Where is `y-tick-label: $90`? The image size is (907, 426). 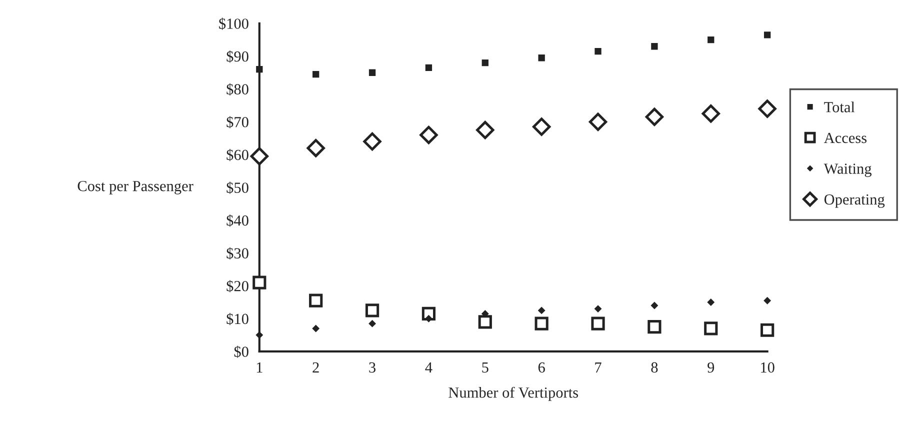 y-tick-label: $90 is located at coordinates (237, 56).